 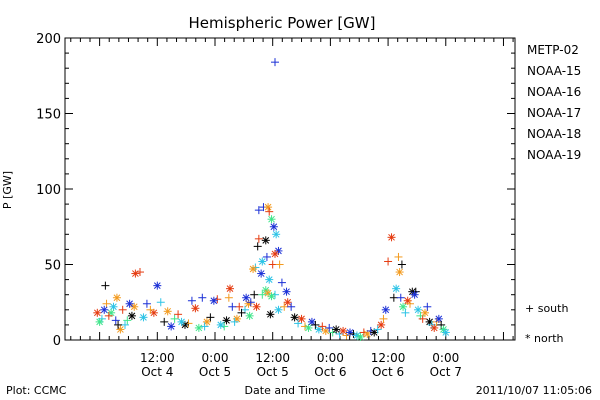 I want to click on y-tick-label: 200, so click(x=48, y=39).